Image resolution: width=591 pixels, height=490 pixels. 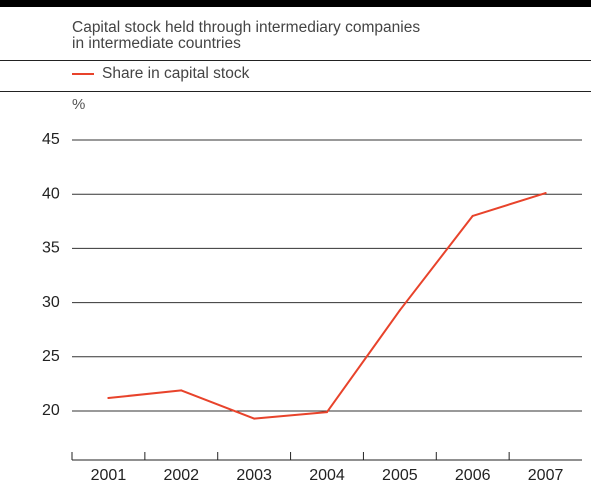 What do you see at coordinates (51, 193) in the screenshot?
I see `y-tick-label-40: 40` at bounding box center [51, 193].